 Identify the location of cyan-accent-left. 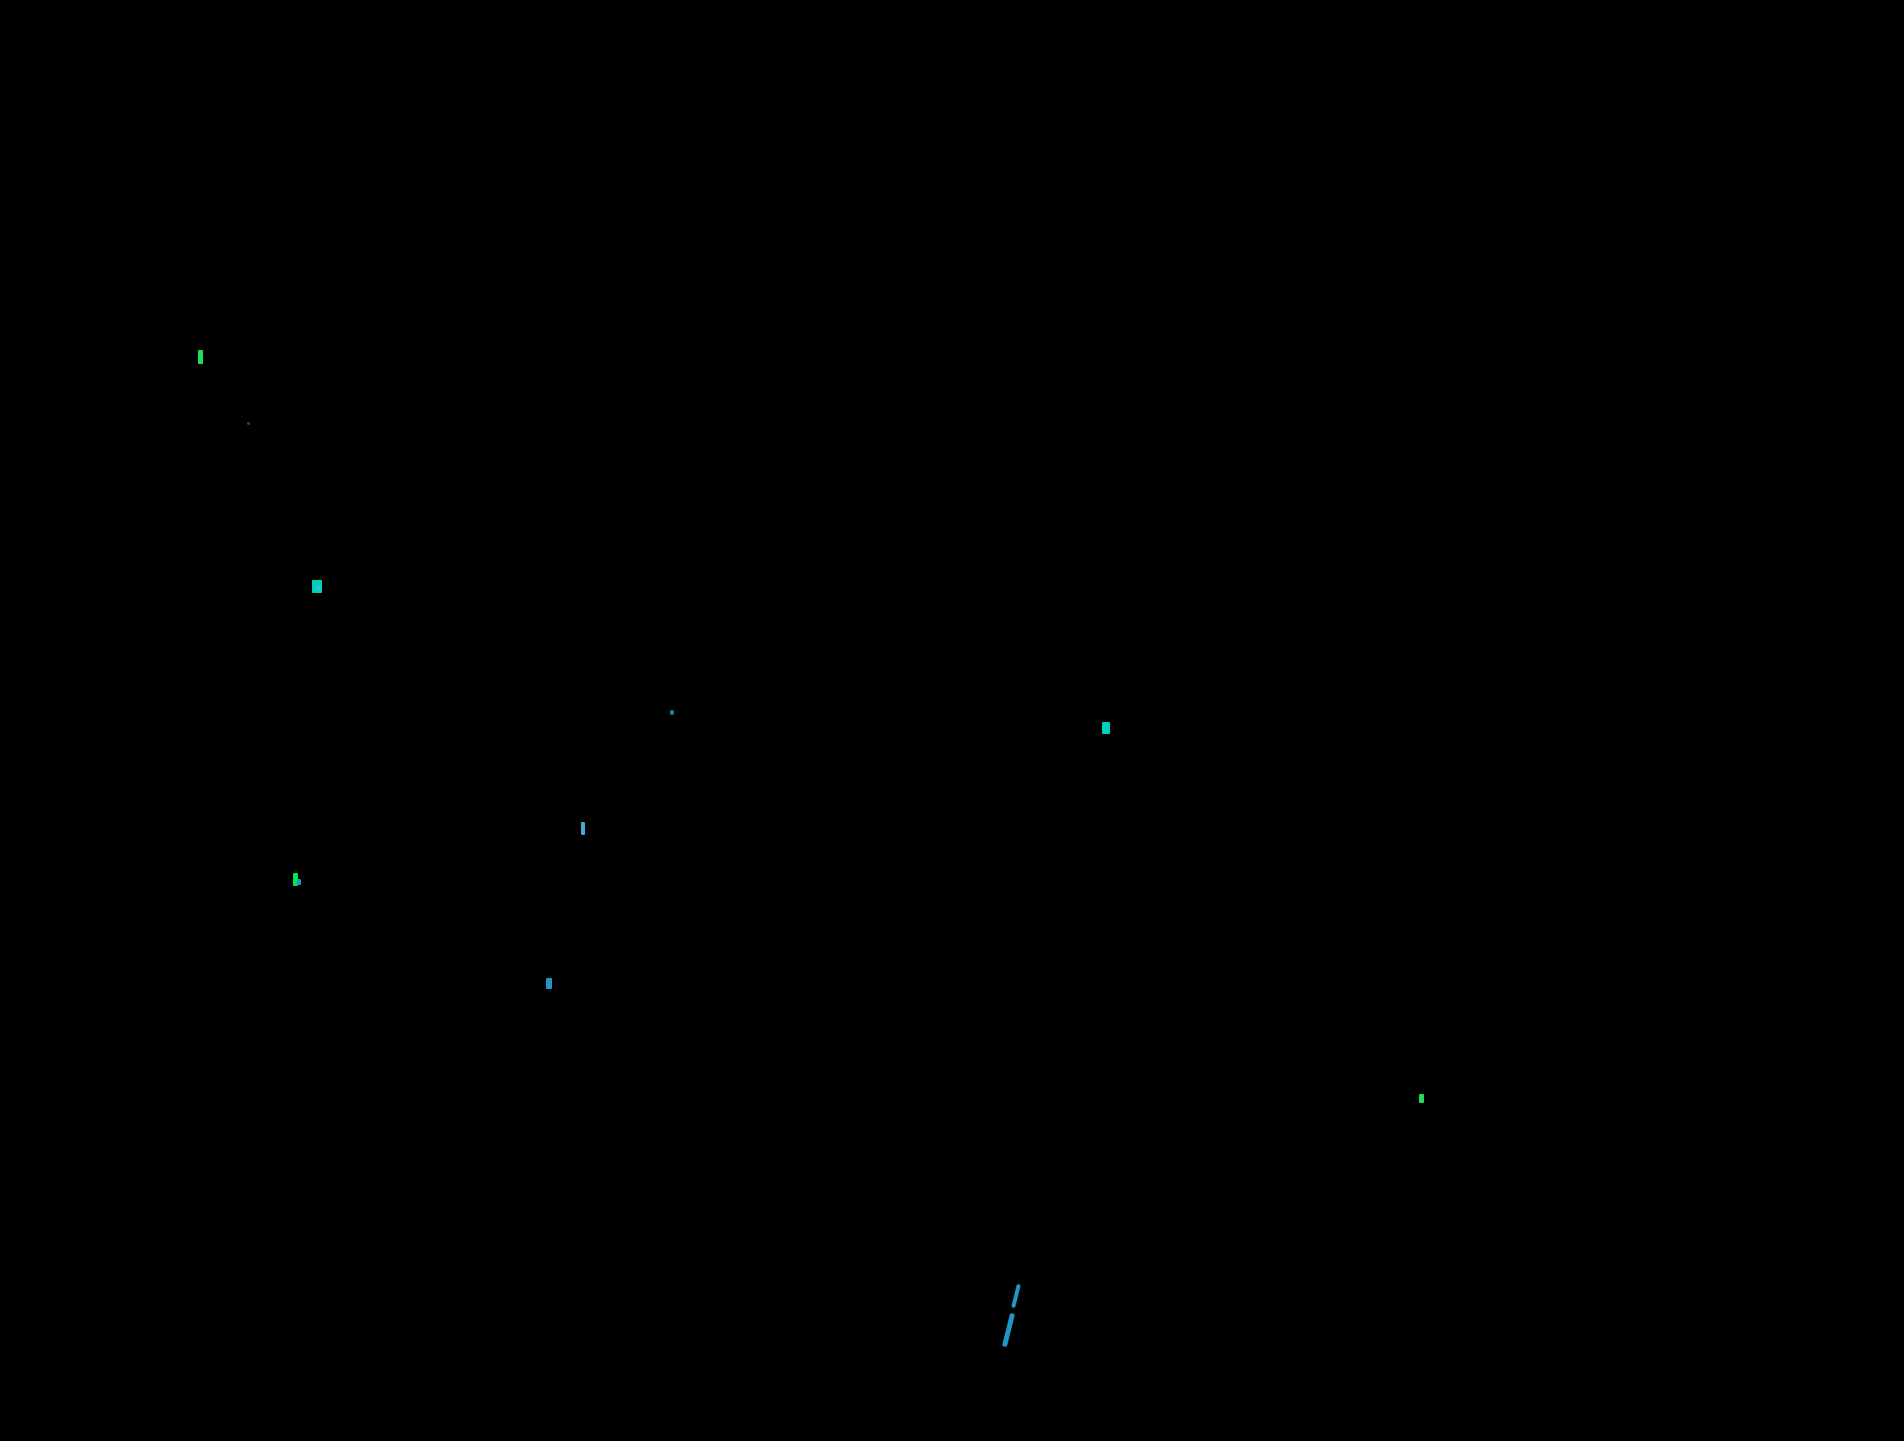
(318, 588).